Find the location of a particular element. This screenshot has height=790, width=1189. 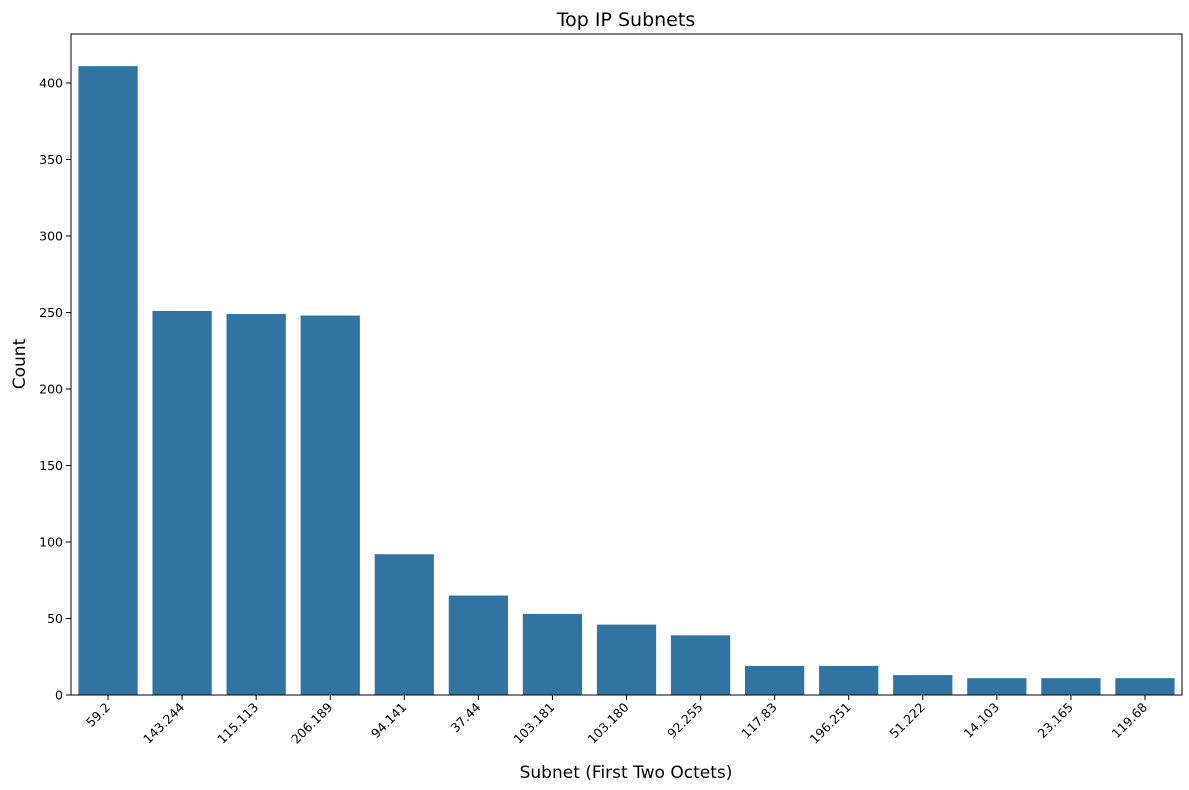

bar-119.68 is located at coordinates (1145, 686).